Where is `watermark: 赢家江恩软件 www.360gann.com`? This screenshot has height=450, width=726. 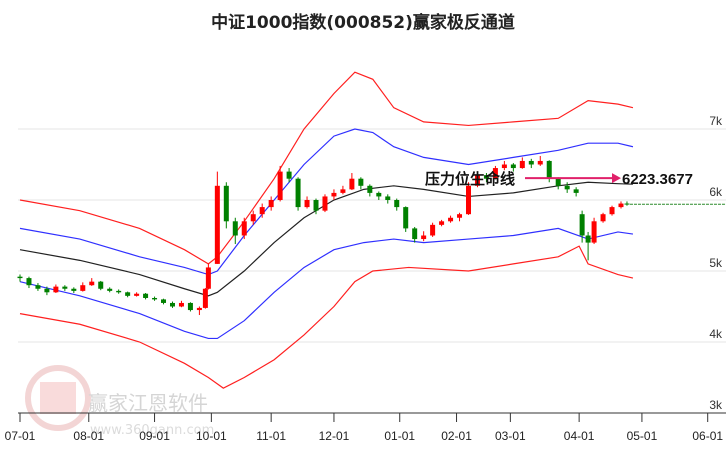 watermark: 赢家江恩软件 www.360gann.com is located at coordinates (119, 401).